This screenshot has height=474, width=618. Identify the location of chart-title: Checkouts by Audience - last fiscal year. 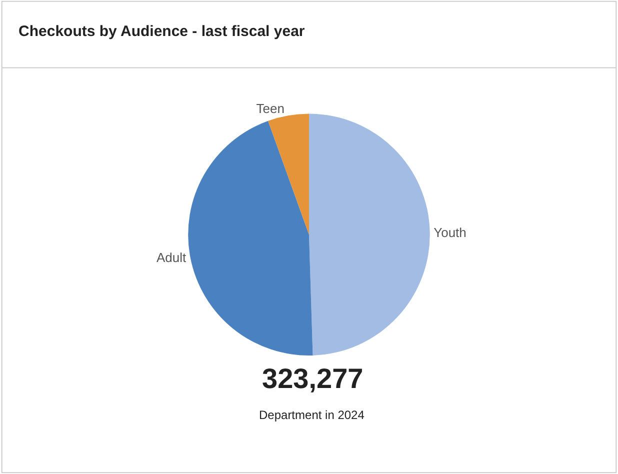
(161, 31).